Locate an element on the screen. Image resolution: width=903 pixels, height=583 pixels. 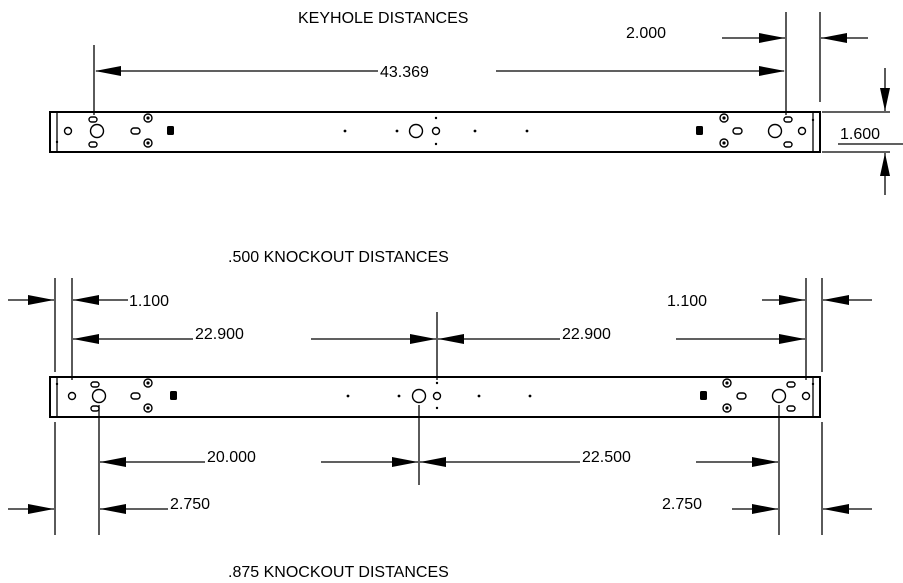
arrow-right is located at coordinates (772, 71).